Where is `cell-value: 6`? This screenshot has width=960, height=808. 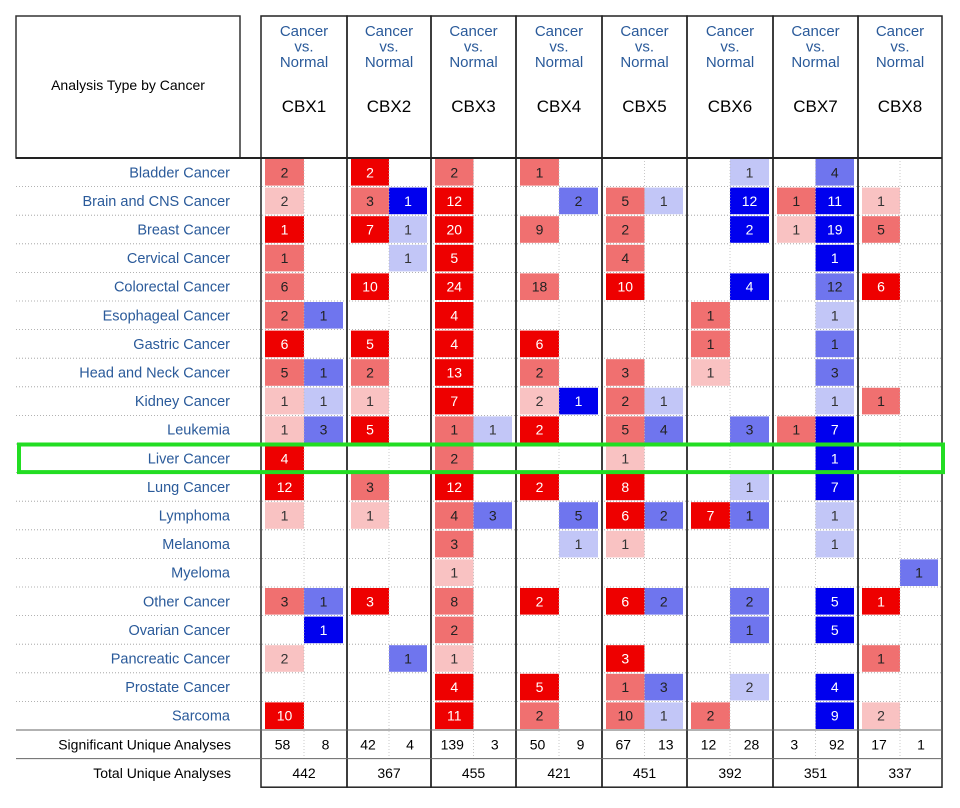 cell-value: 6 is located at coordinates (625, 601).